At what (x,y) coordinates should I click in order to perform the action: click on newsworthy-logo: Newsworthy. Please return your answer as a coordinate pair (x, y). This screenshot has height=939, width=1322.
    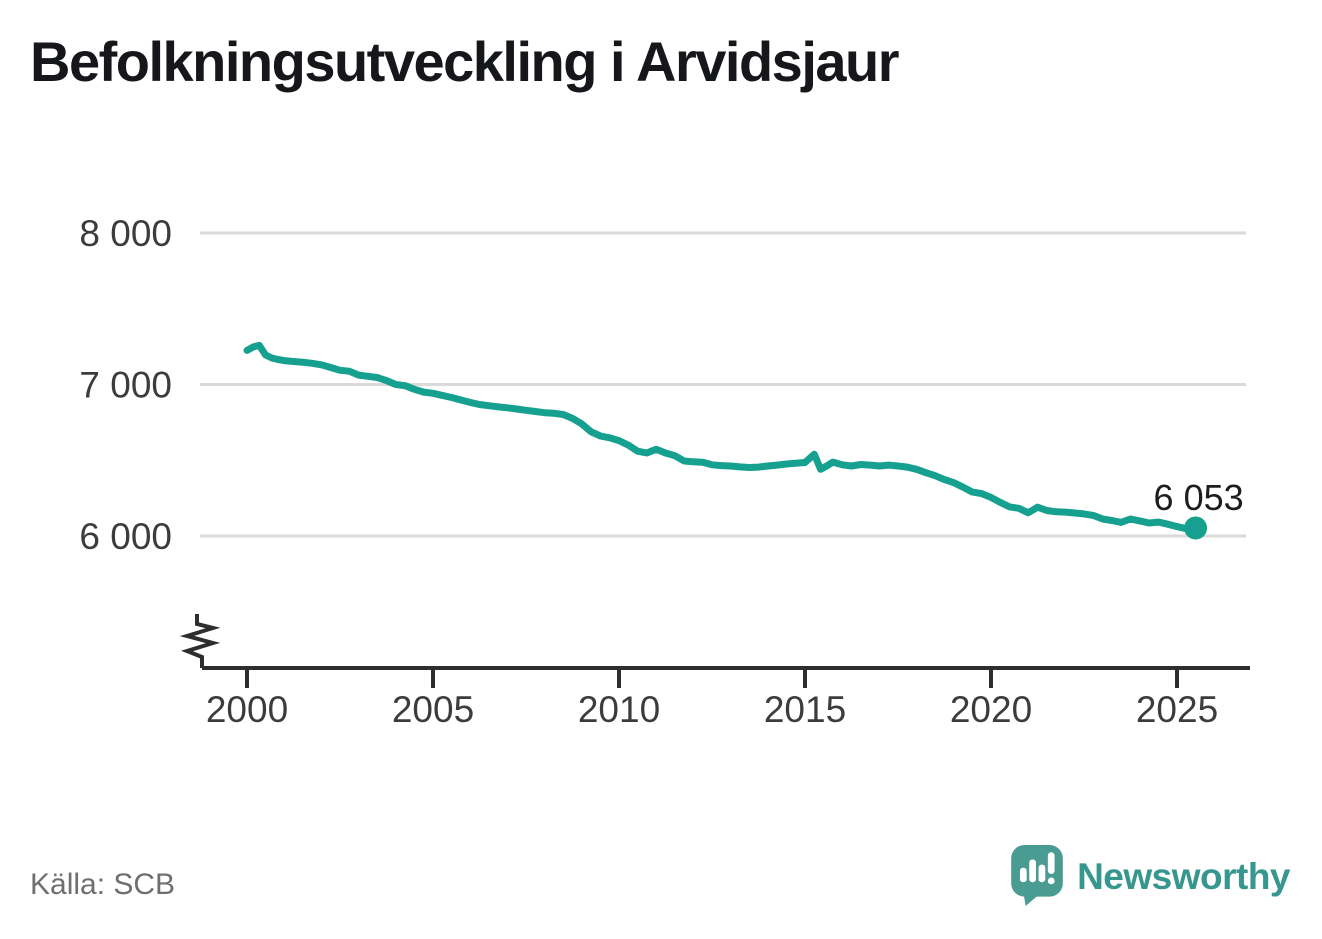
    Looking at the image, I should click on (1150, 876).